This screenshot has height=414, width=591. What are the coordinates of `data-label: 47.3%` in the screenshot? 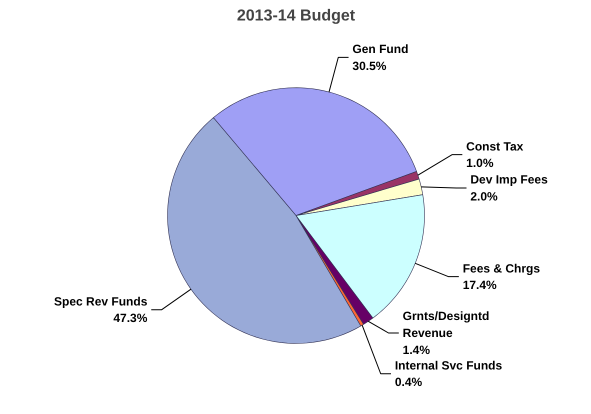 It's located at (130, 318).